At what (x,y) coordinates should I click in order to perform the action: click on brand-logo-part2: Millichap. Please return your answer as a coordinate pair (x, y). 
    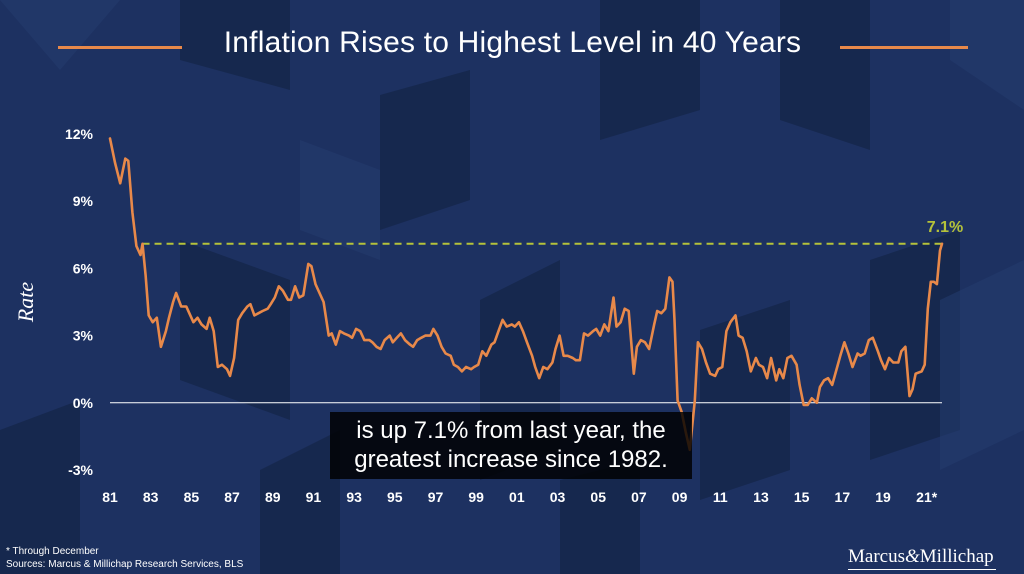
    Looking at the image, I should click on (956, 556).